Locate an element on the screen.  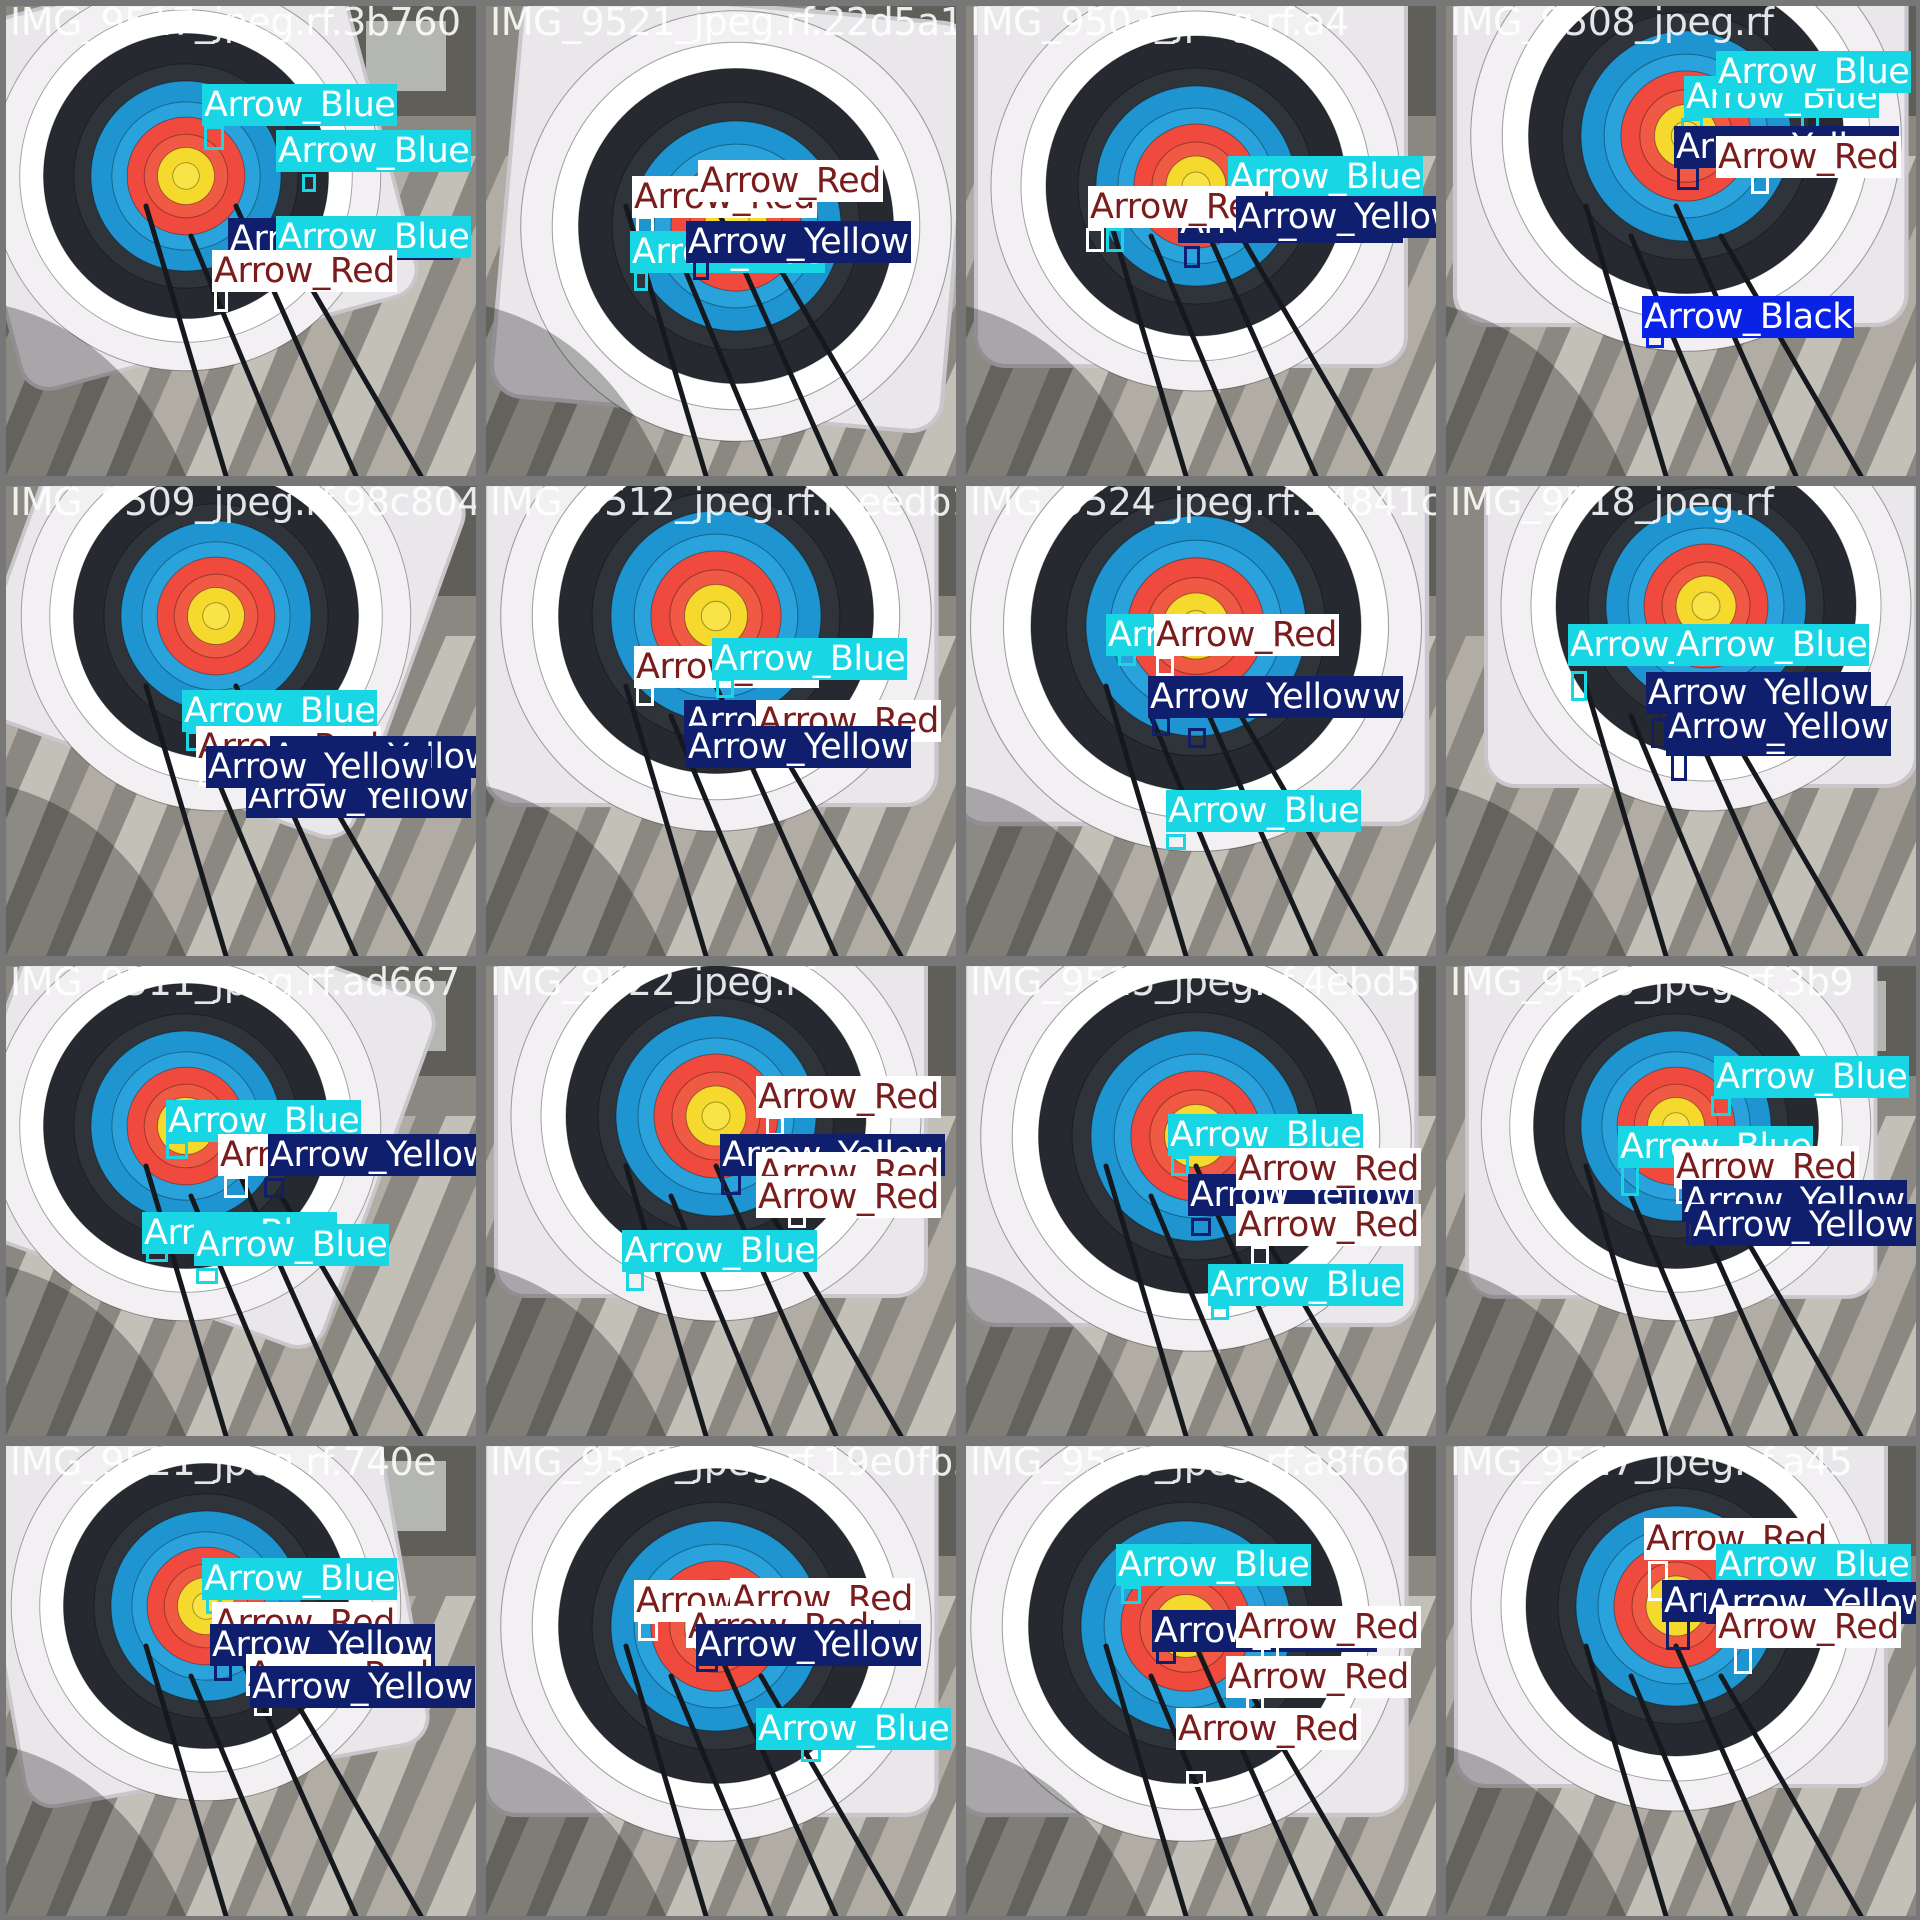
detection-label: Arrow_Black is located at coordinates (1748, 317).